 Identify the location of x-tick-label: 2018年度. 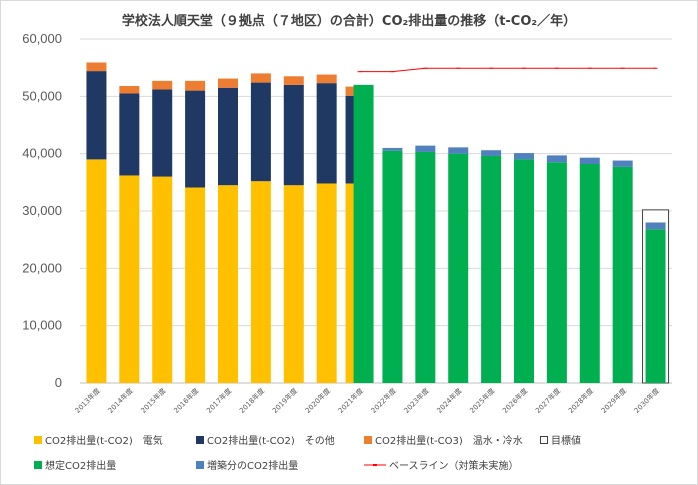
(251, 400).